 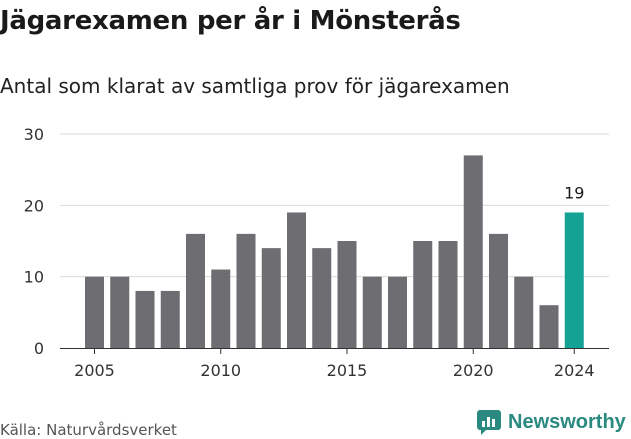 I want to click on y-tick-label: 10, so click(x=34, y=277).